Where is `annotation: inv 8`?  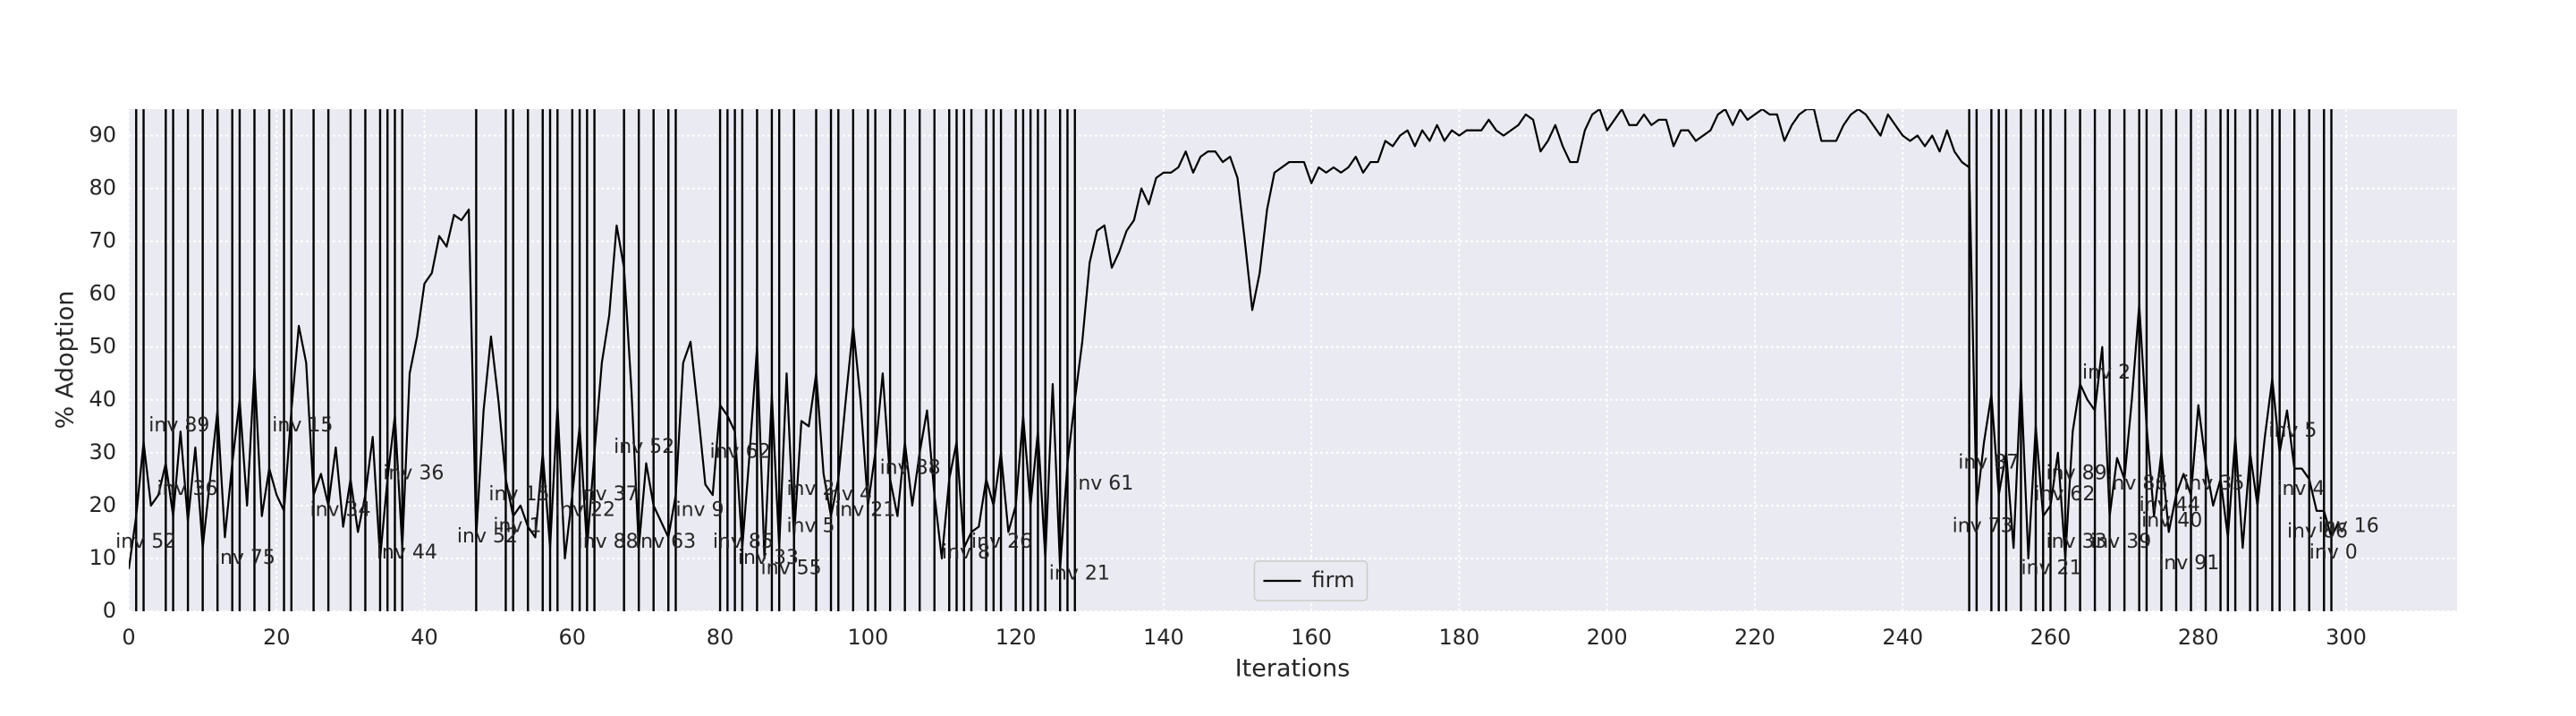
annotation: inv 8 is located at coordinates (966, 552).